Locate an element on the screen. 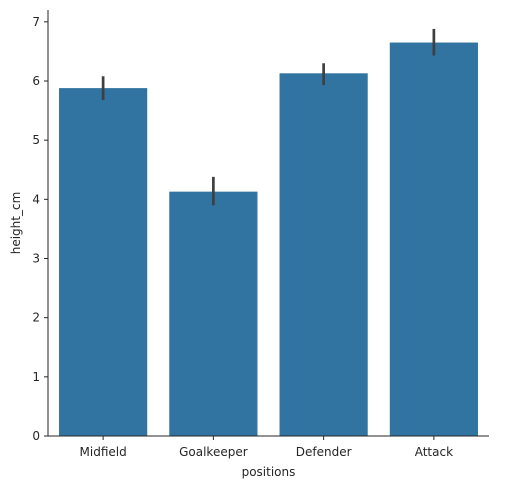 Image resolution: width=507 pixels, height=489 pixels. x-axis-label: positions is located at coordinates (269, 472).